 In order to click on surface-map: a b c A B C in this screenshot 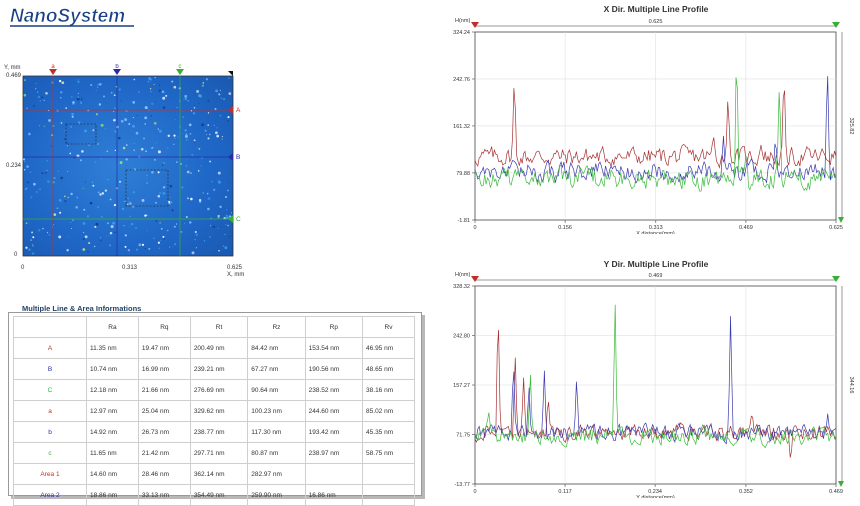, I will do `click(132, 166)`.